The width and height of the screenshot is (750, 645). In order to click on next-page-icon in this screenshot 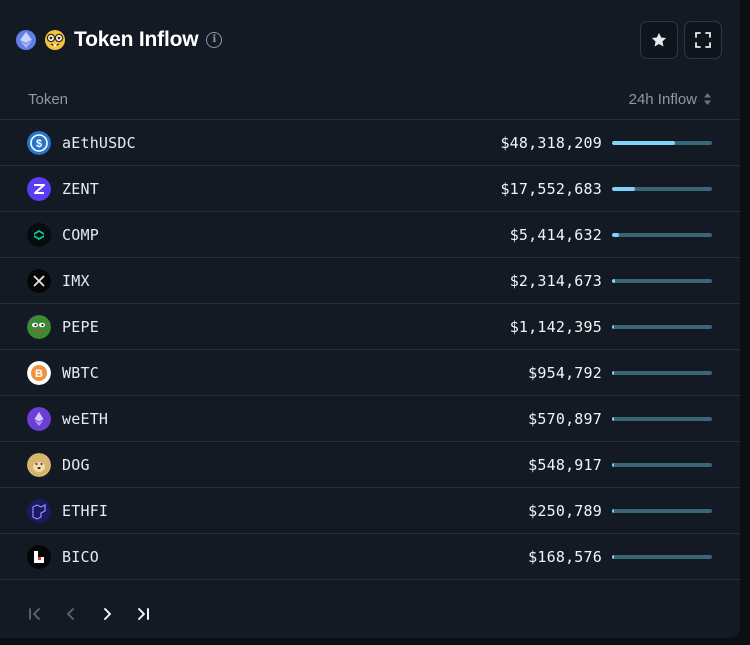, I will do `click(107, 614)`.